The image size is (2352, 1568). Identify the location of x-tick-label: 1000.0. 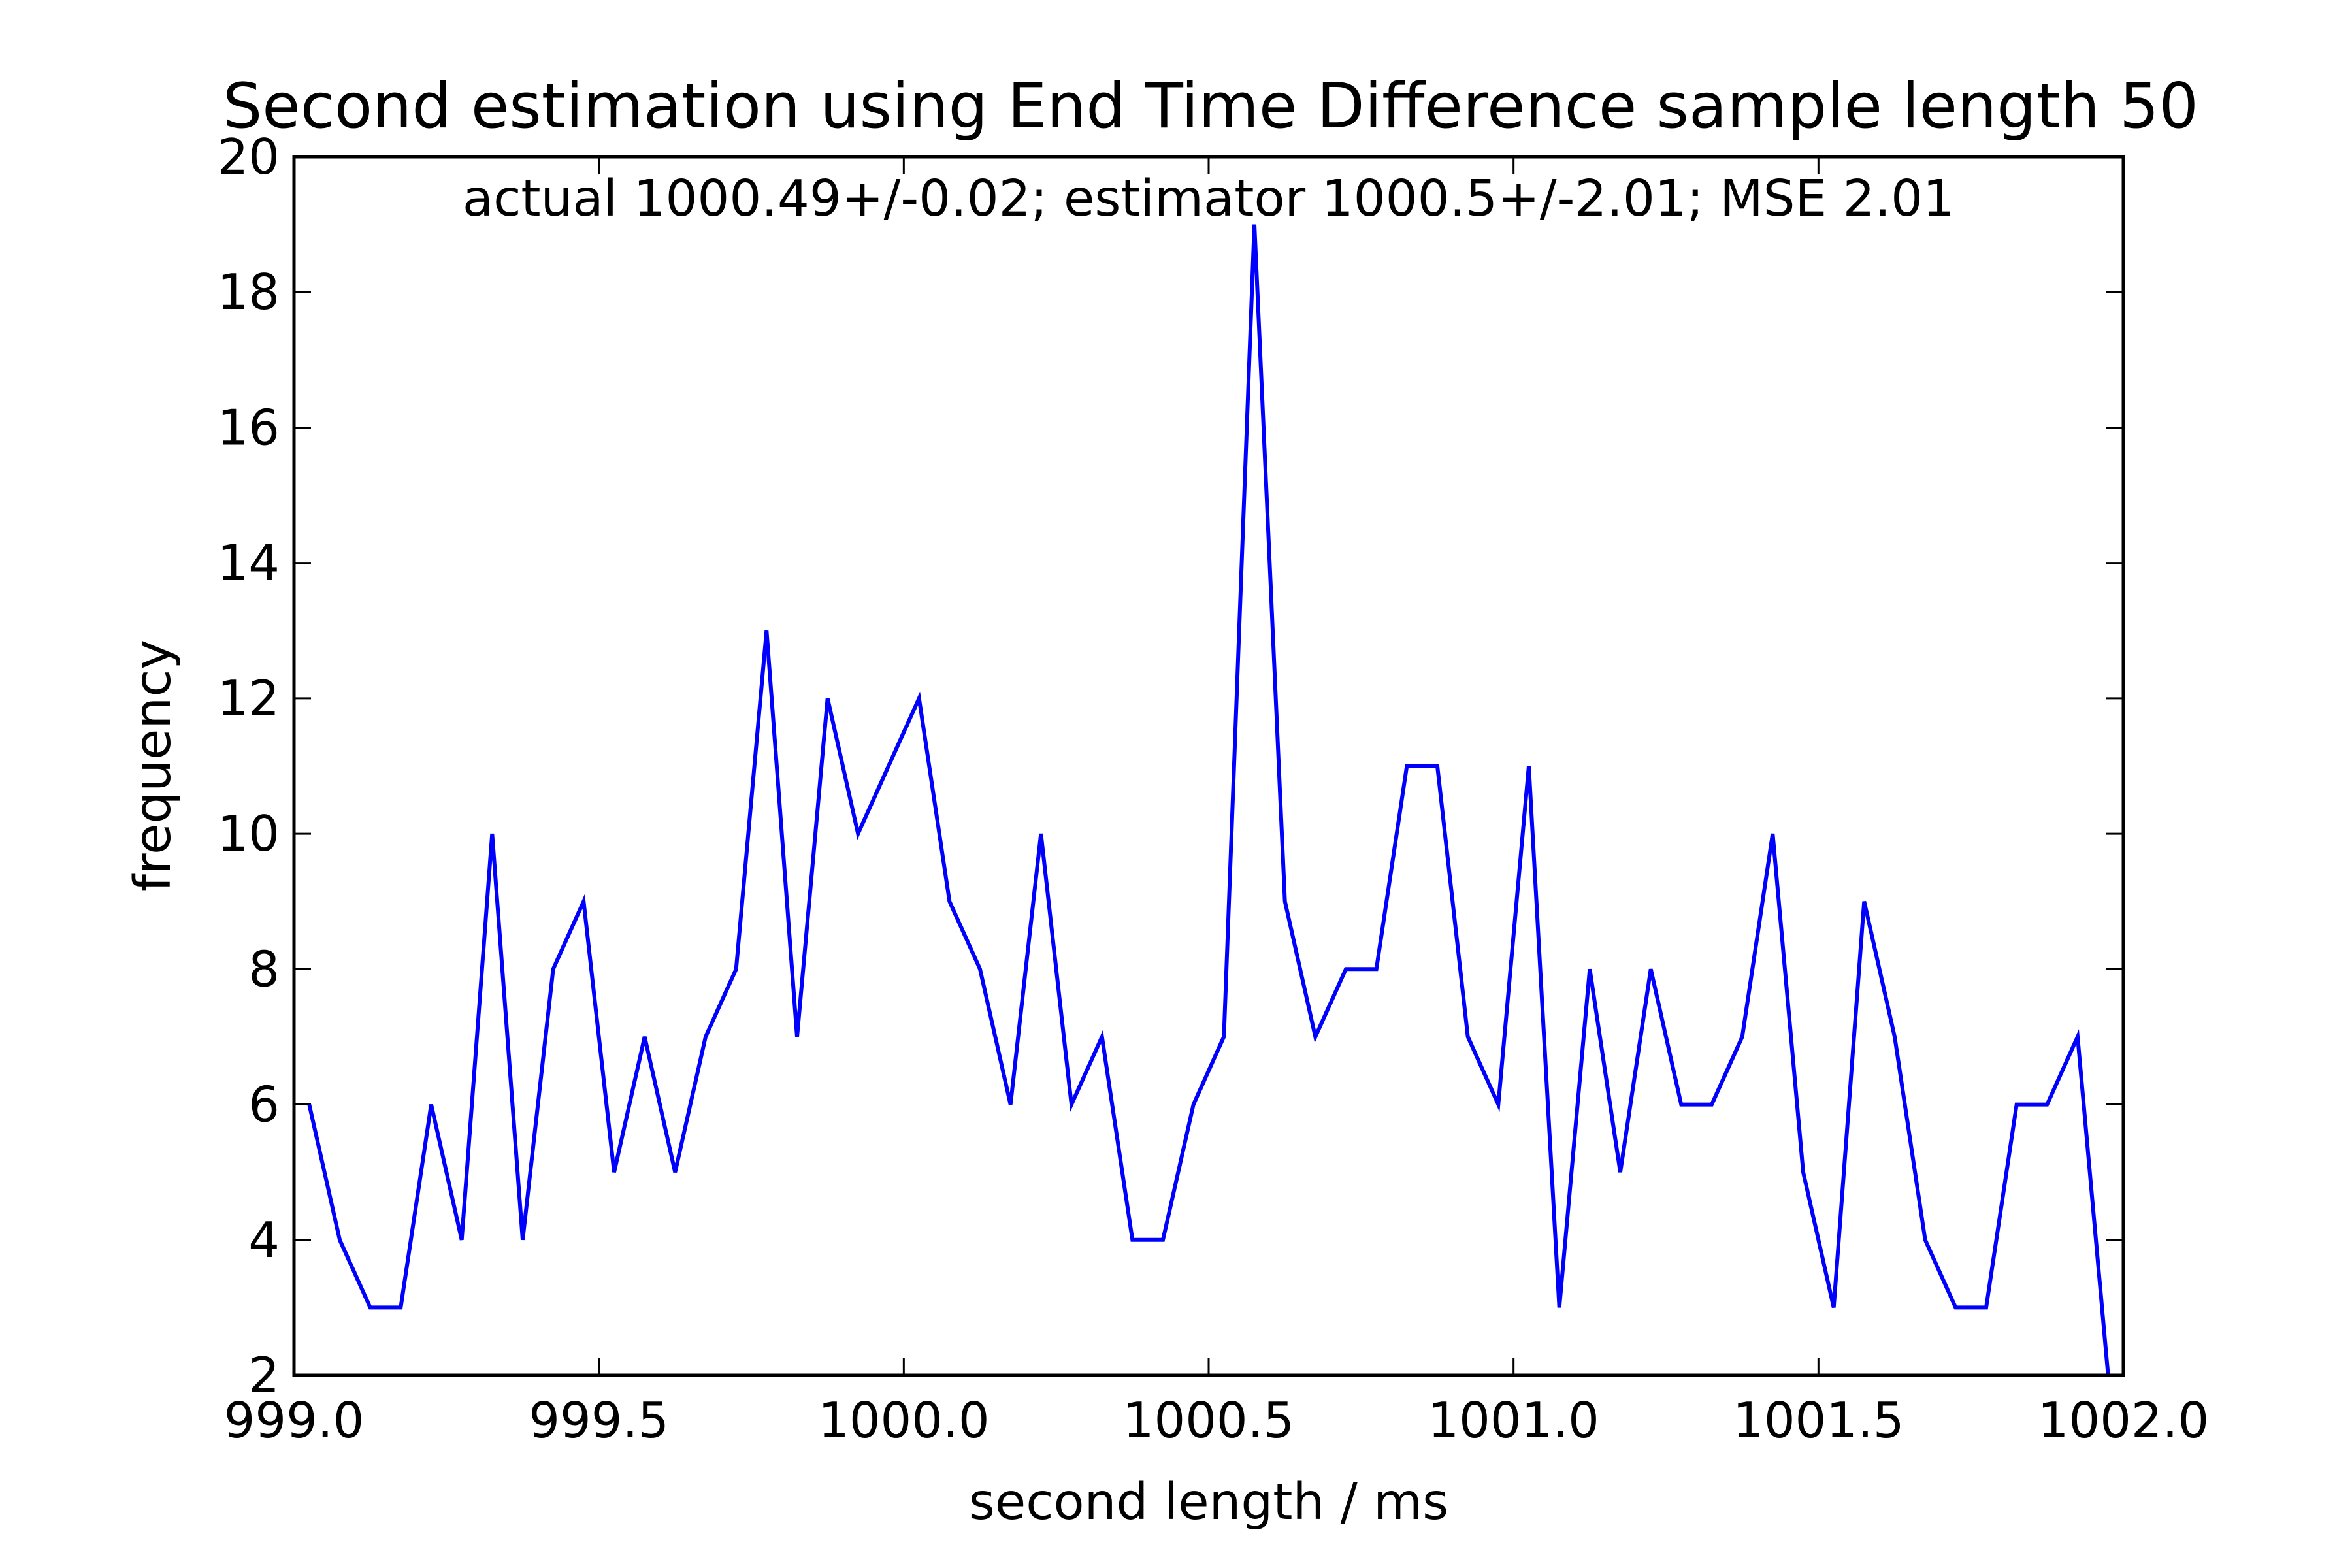
(903, 1420).